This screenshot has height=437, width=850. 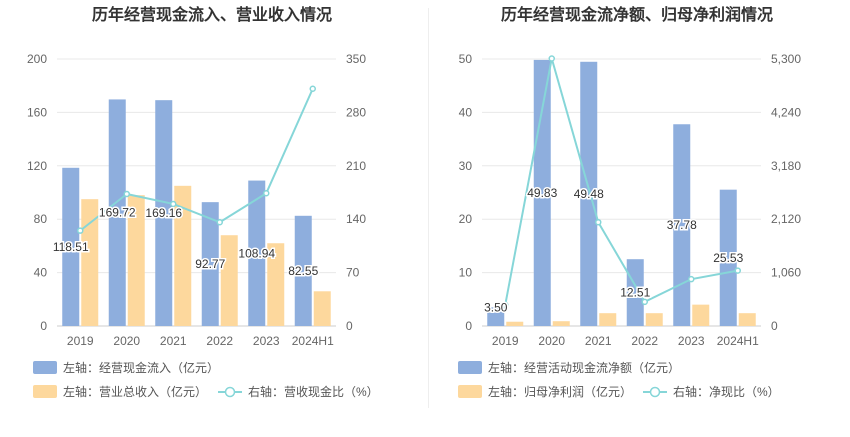 I want to click on right-axis-tick-label: 210, so click(x=356, y=166).